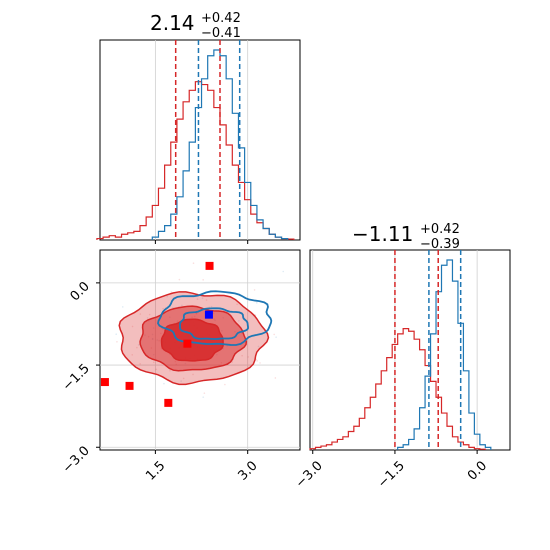 The width and height of the screenshot is (550, 550). Describe the element at coordinates (440, 244) in the screenshot. I see `param2-title-minus: −0.39` at that location.